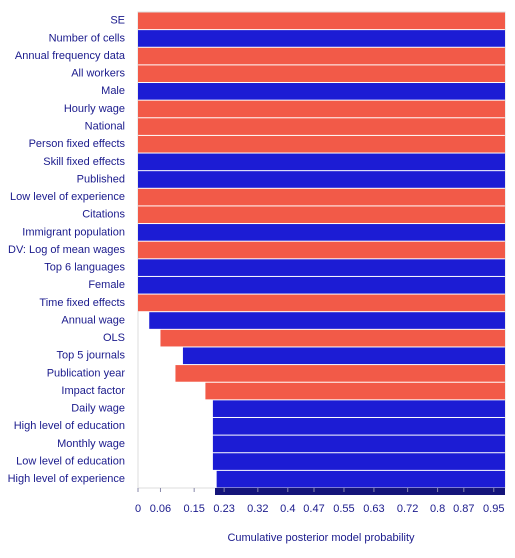 The width and height of the screenshot is (515, 558). I want to click on x-tick-label: 0.87, so click(463, 509).